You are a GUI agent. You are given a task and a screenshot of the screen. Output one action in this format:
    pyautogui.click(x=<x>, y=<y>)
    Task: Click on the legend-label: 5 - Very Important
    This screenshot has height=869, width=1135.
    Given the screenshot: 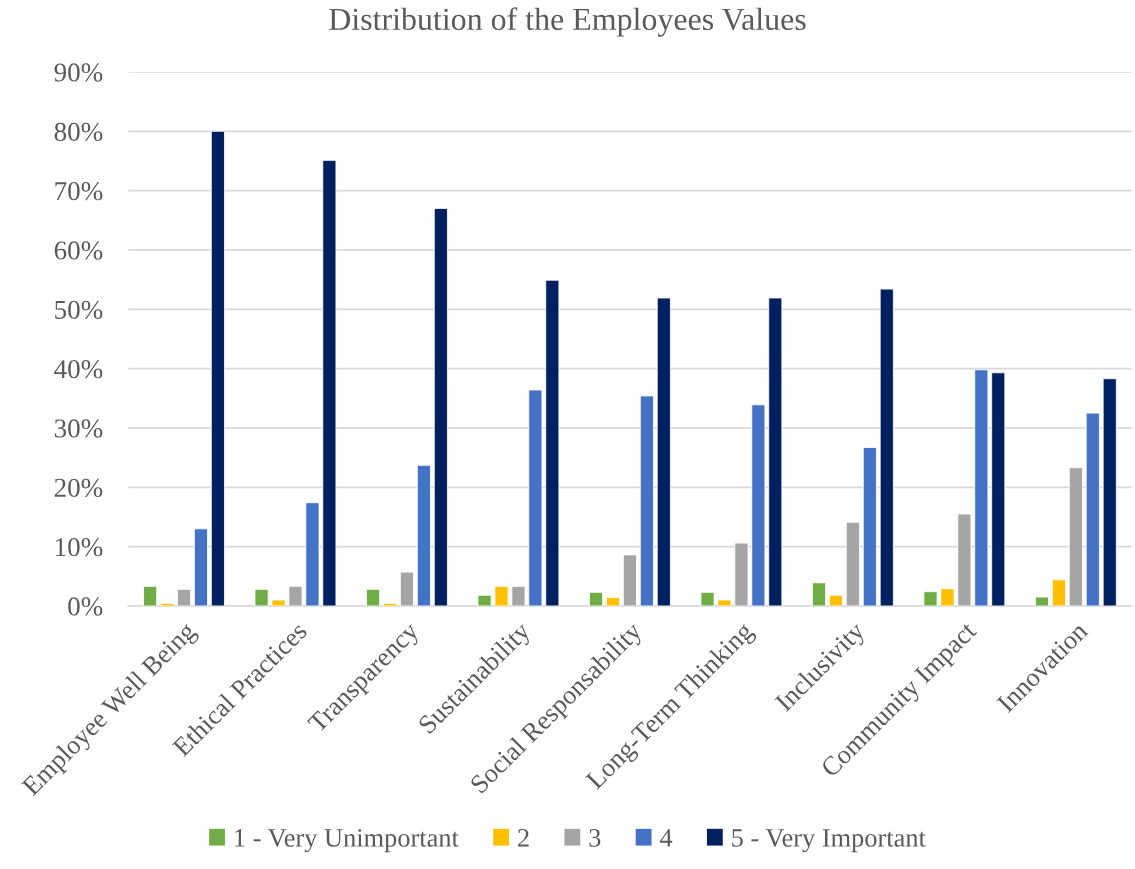 What is the action you would take?
    pyautogui.click(x=829, y=841)
    